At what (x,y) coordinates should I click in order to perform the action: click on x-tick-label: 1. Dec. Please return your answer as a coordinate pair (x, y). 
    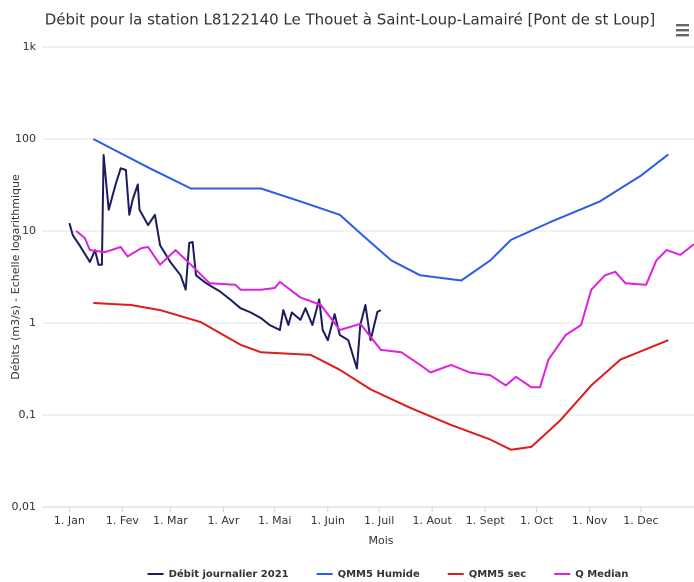
    Looking at the image, I should click on (640, 520).